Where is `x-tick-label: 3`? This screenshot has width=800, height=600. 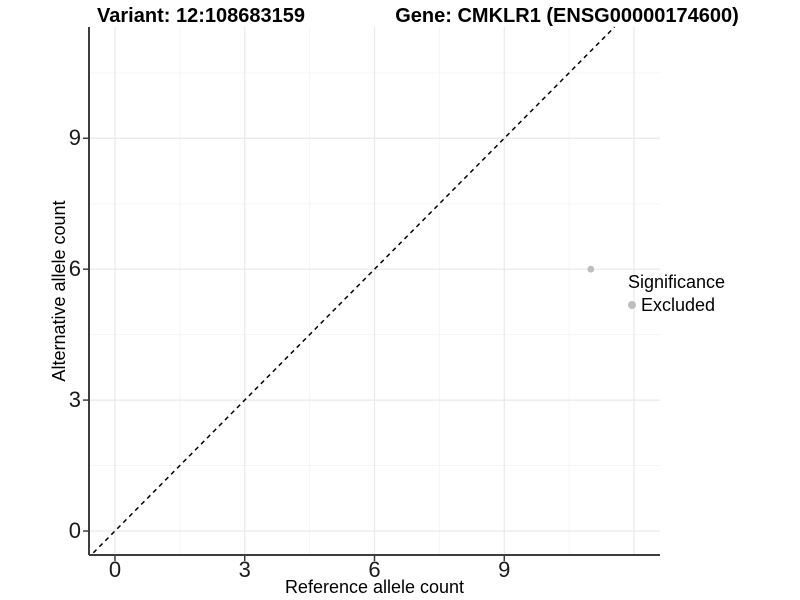
x-tick-label: 3 is located at coordinates (244, 569).